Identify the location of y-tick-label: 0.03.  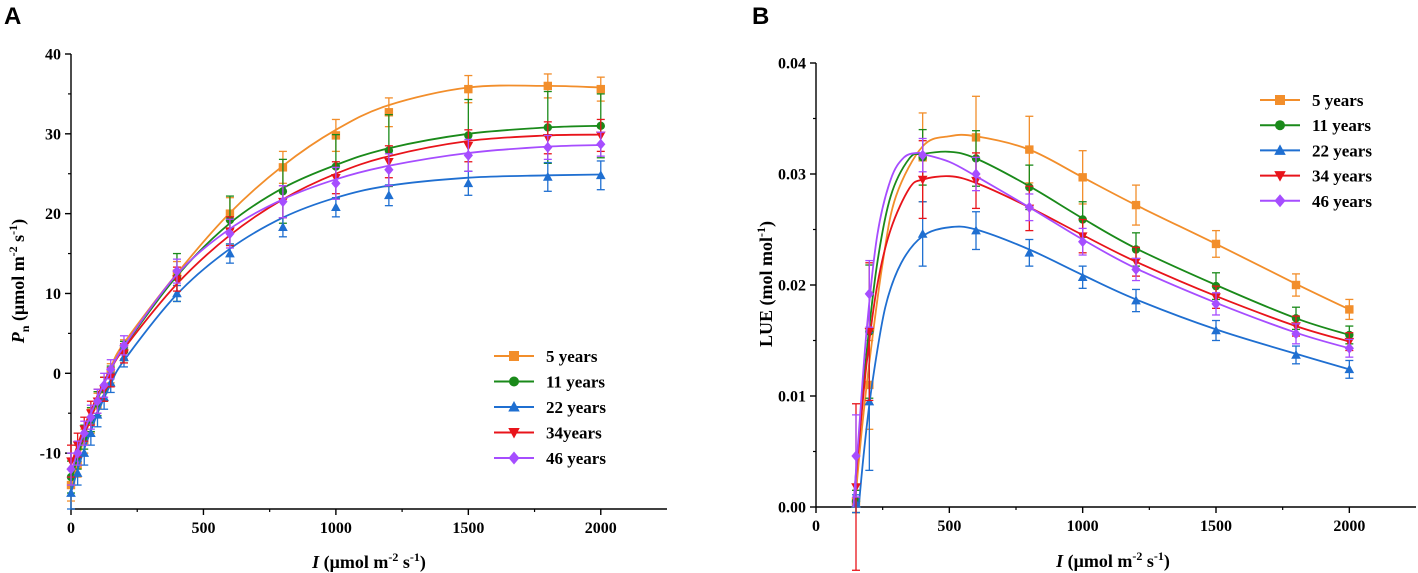
(792, 175).